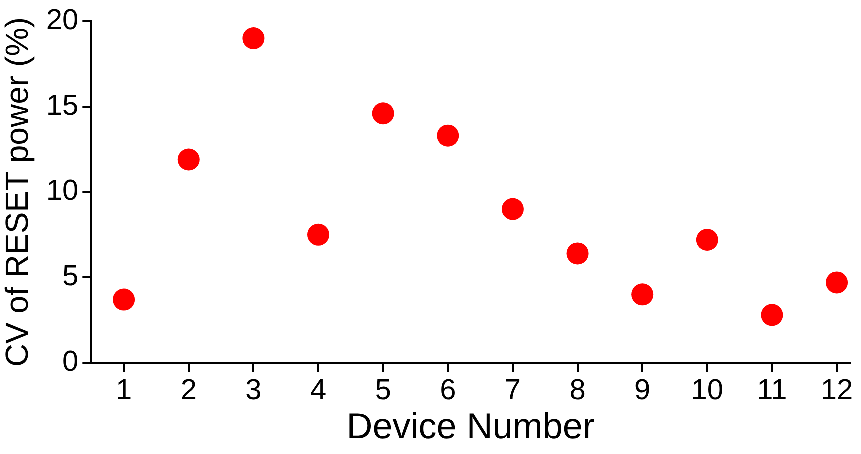  What do you see at coordinates (383, 390) in the screenshot?
I see `x-tick-label: 5` at bounding box center [383, 390].